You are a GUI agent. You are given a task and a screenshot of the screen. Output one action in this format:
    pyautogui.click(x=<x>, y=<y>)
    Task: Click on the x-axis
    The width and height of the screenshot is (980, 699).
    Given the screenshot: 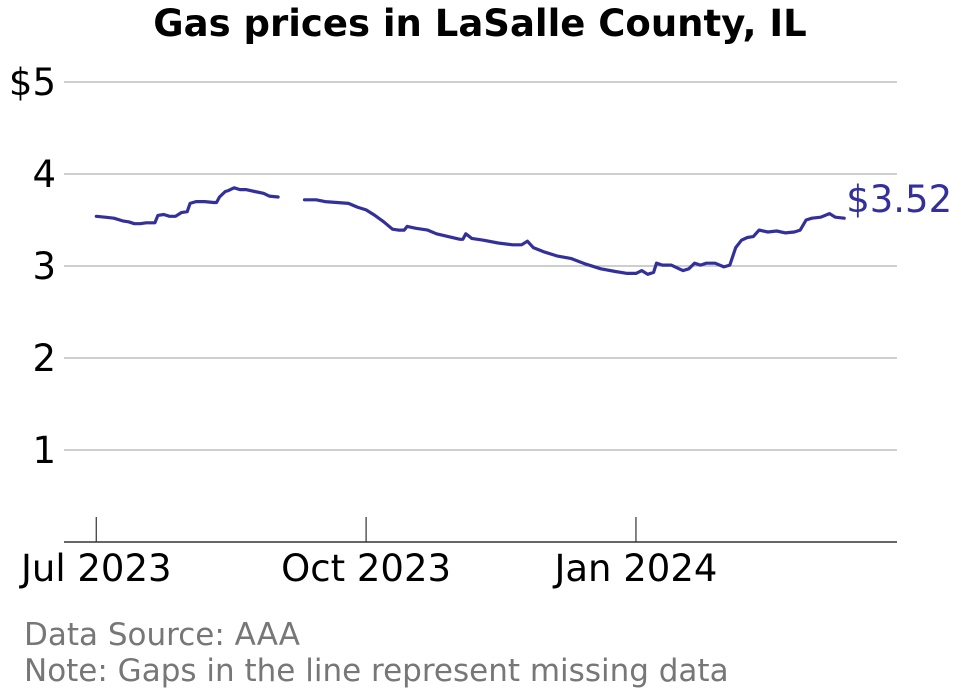 What is the action you would take?
    pyautogui.click(x=480, y=530)
    